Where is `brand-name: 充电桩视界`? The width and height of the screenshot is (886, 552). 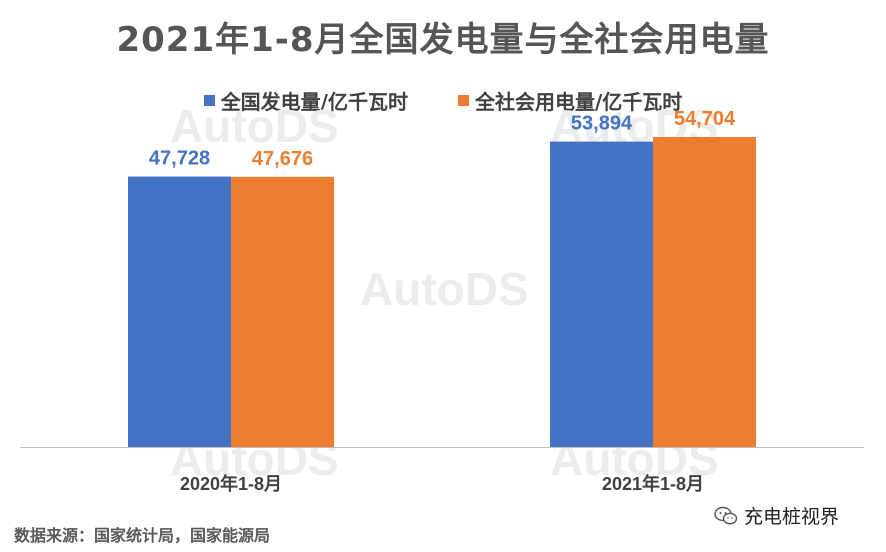 brand-name: 充电桩视界 is located at coordinates (792, 517).